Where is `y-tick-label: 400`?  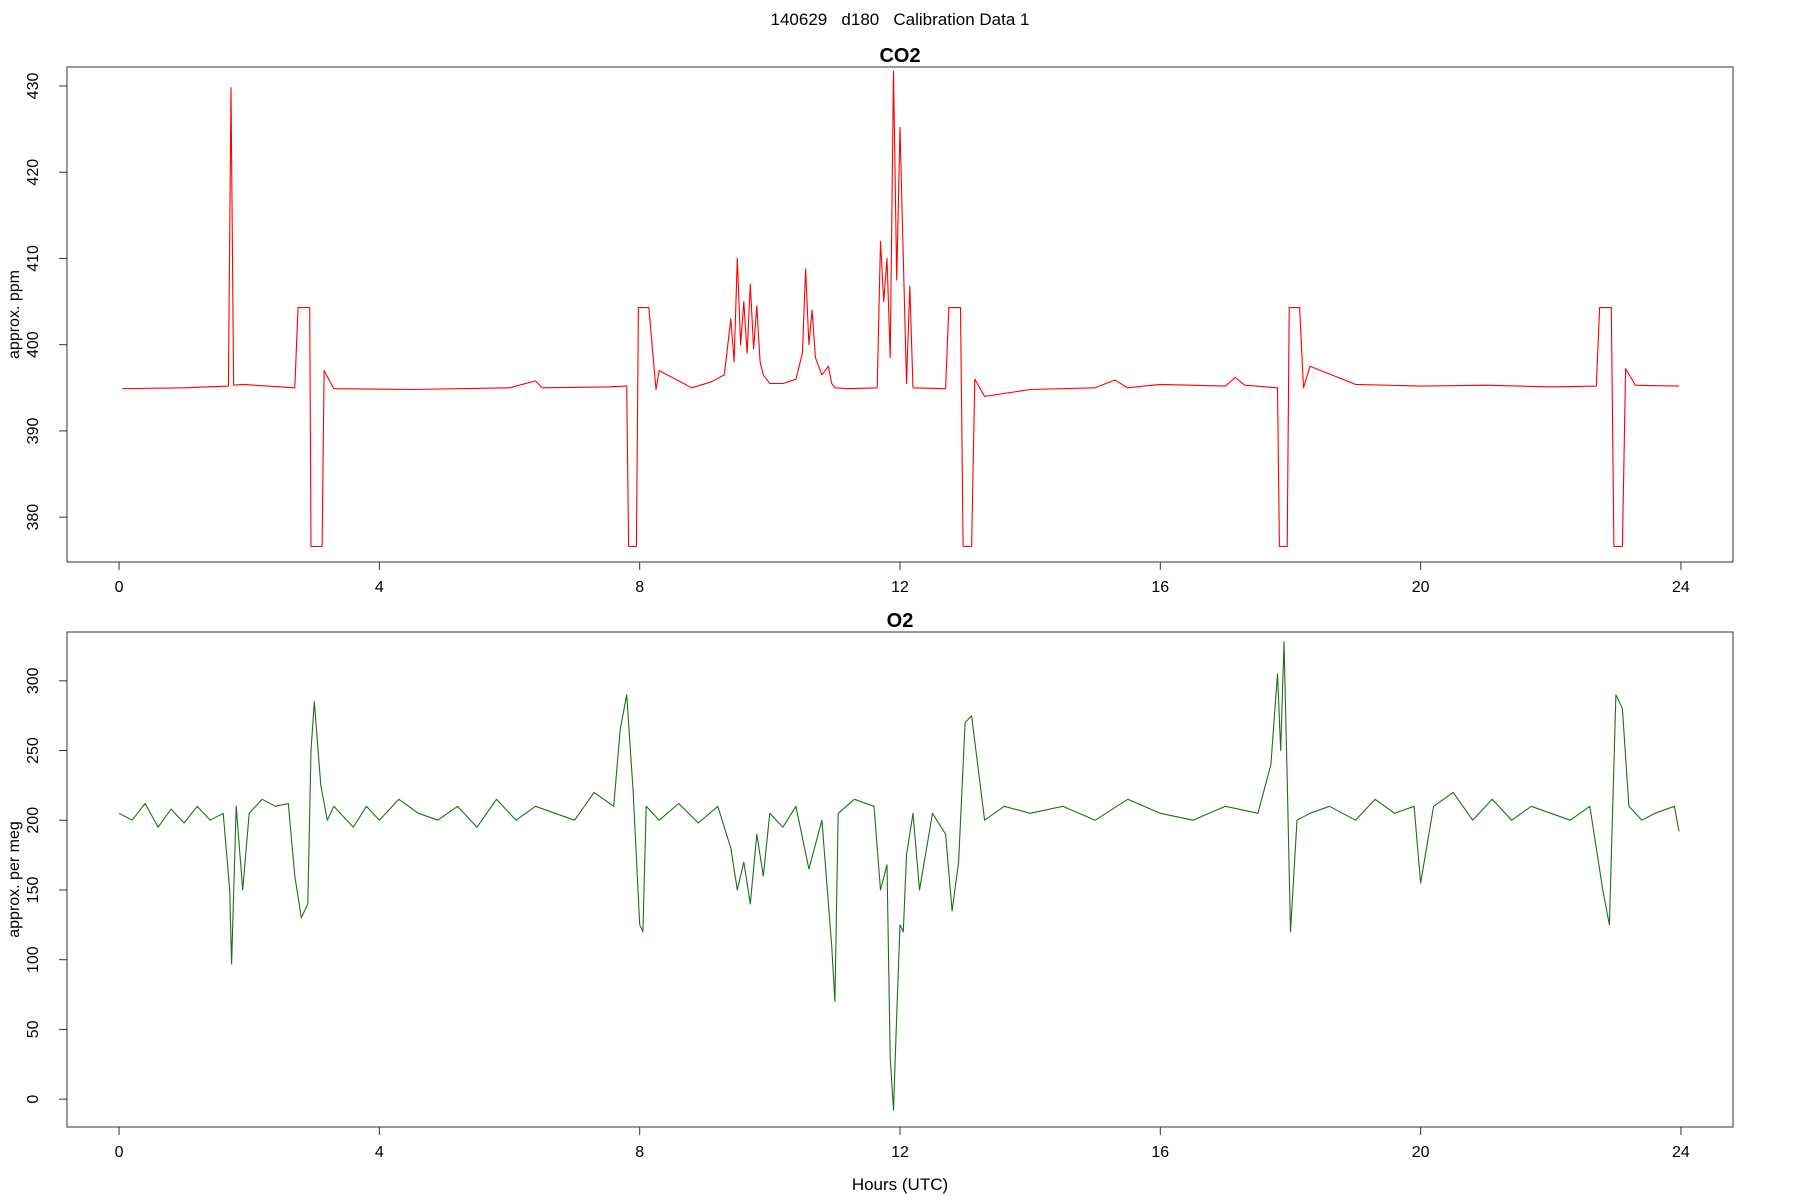
y-tick-label: 400 is located at coordinates (33, 344).